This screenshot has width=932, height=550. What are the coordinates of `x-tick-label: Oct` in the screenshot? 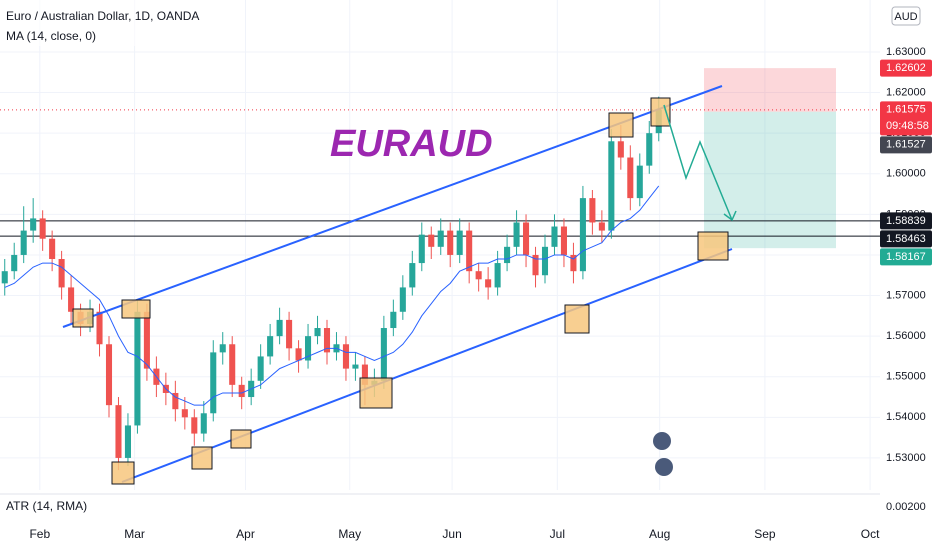 It's located at (870, 534).